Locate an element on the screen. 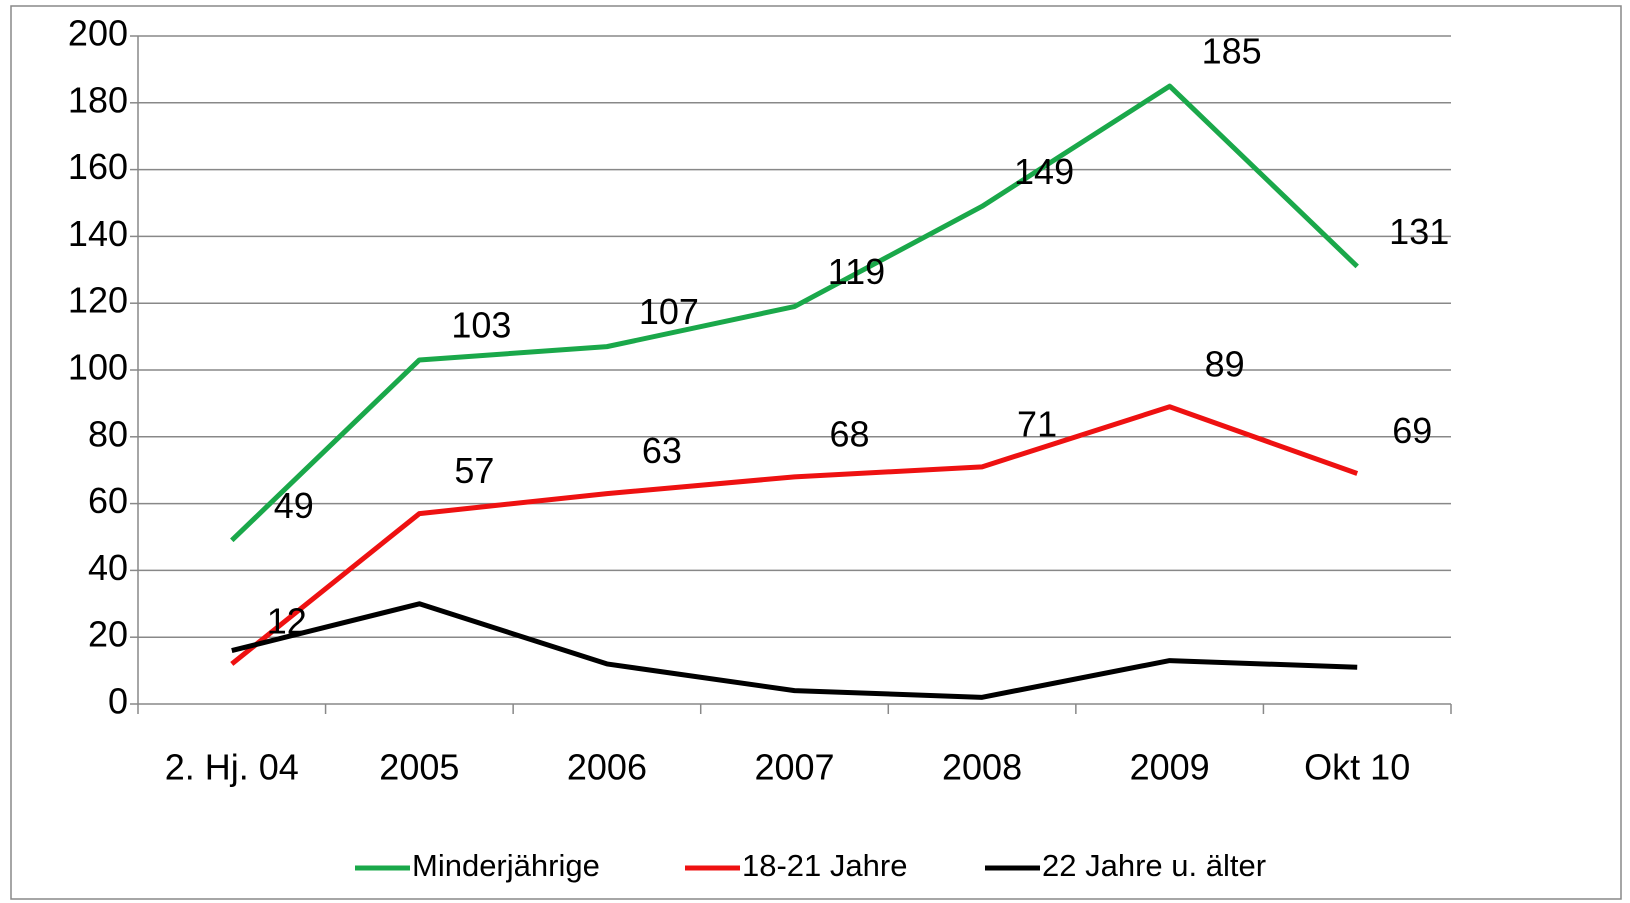  data-label: 71 is located at coordinates (1037, 423).